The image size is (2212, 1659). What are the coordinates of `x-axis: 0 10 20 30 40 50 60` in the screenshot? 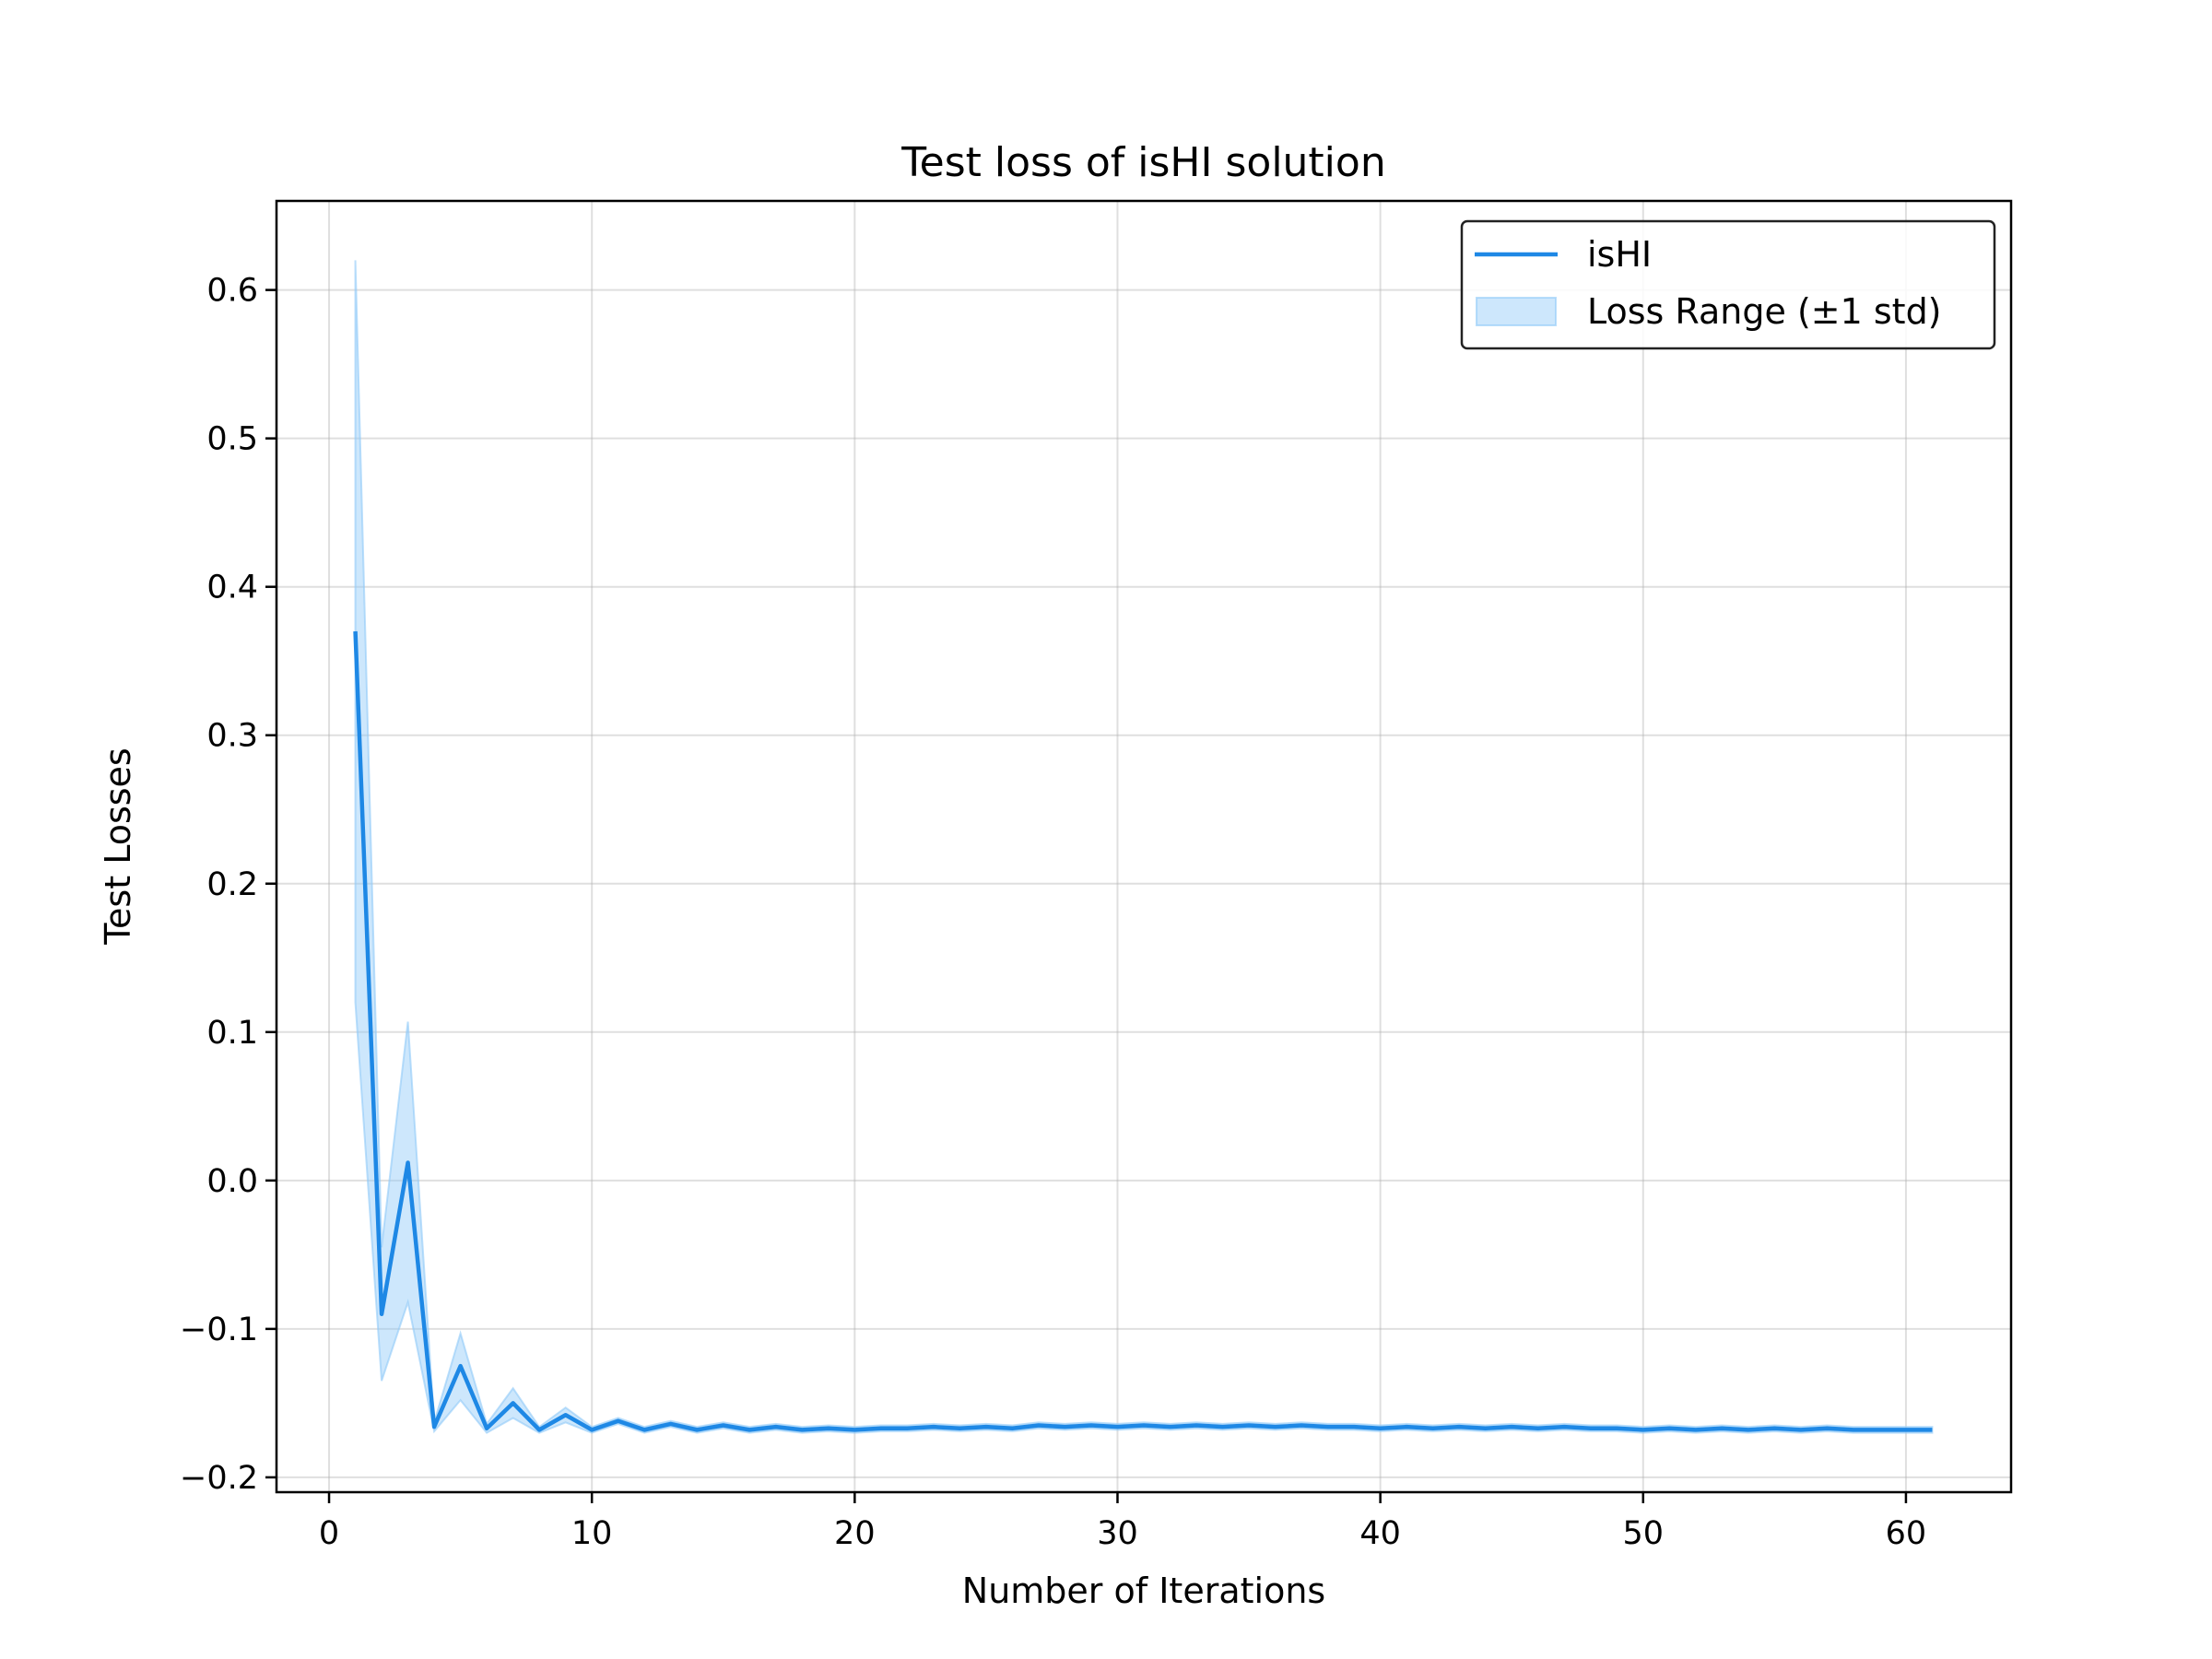 It's located at (1122, 1522).